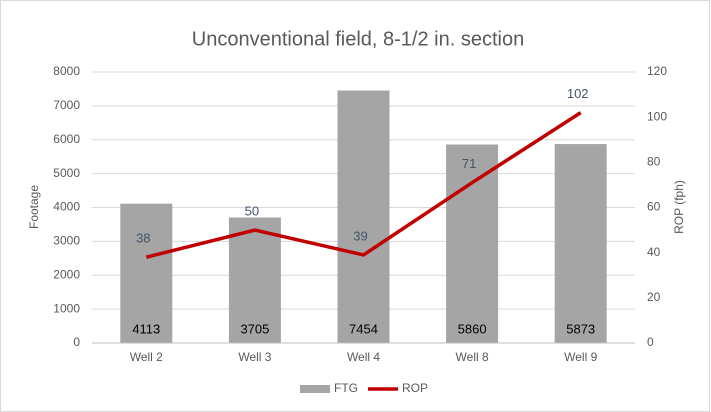  What do you see at coordinates (66, 105) in the screenshot?
I see `y-tick-label: 7000` at bounding box center [66, 105].